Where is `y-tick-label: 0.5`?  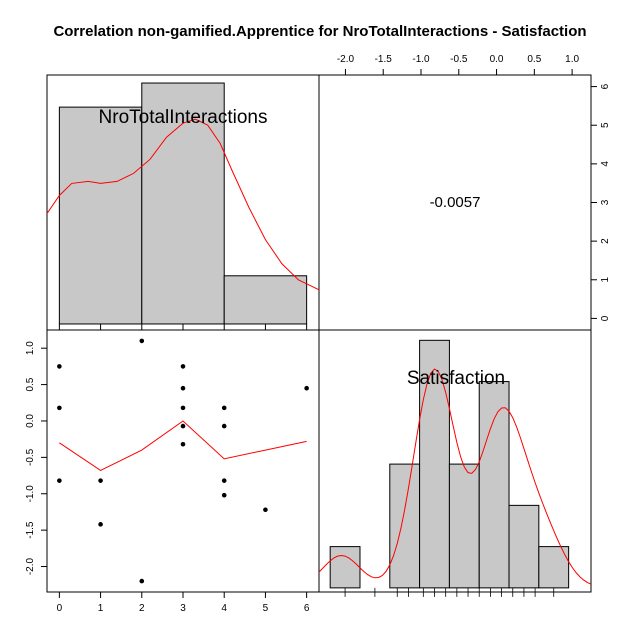
y-tick-label: 0.5 is located at coordinates (30, 384).